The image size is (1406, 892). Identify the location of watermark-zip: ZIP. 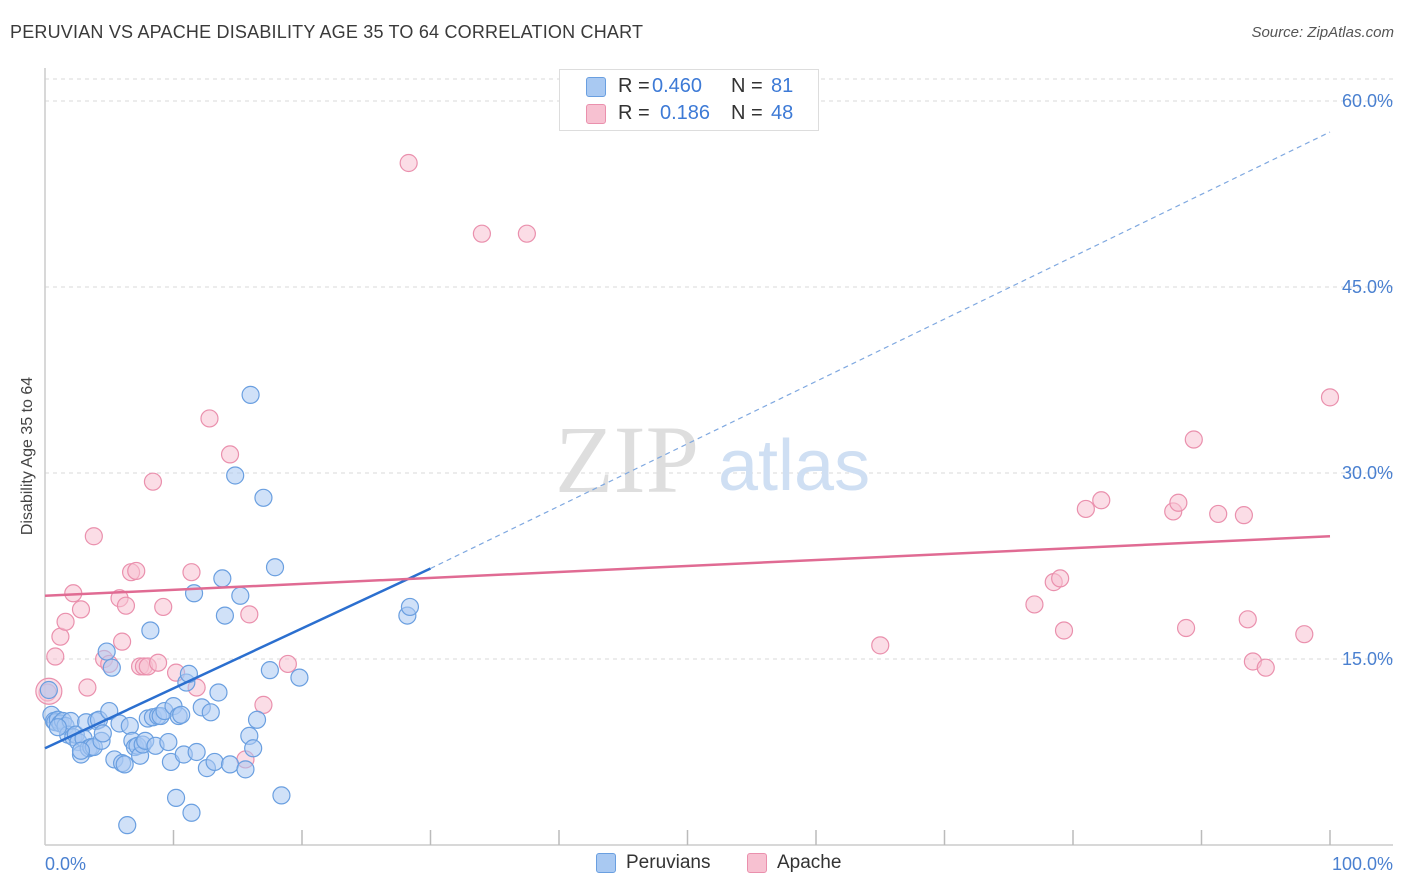
(627, 459).